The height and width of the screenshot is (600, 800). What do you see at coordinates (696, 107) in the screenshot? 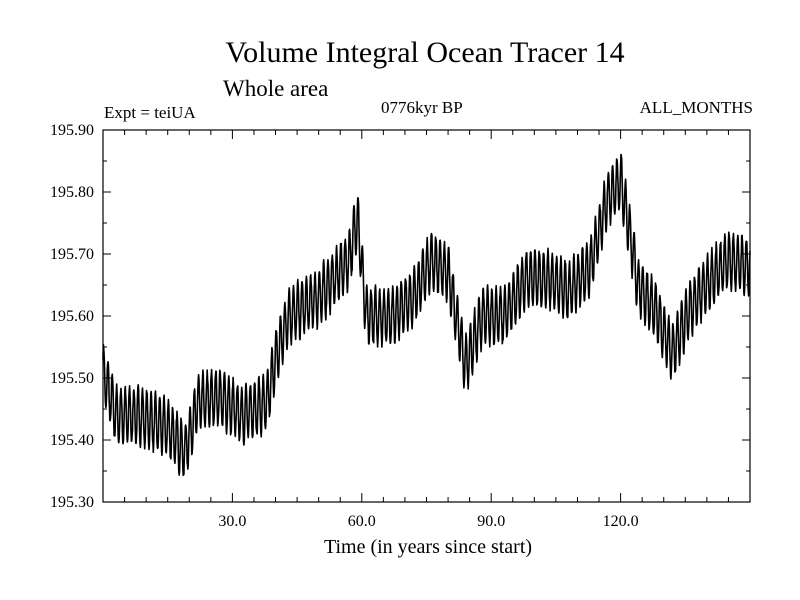
I see `months-label: ALL_MONTHS` at bounding box center [696, 107].